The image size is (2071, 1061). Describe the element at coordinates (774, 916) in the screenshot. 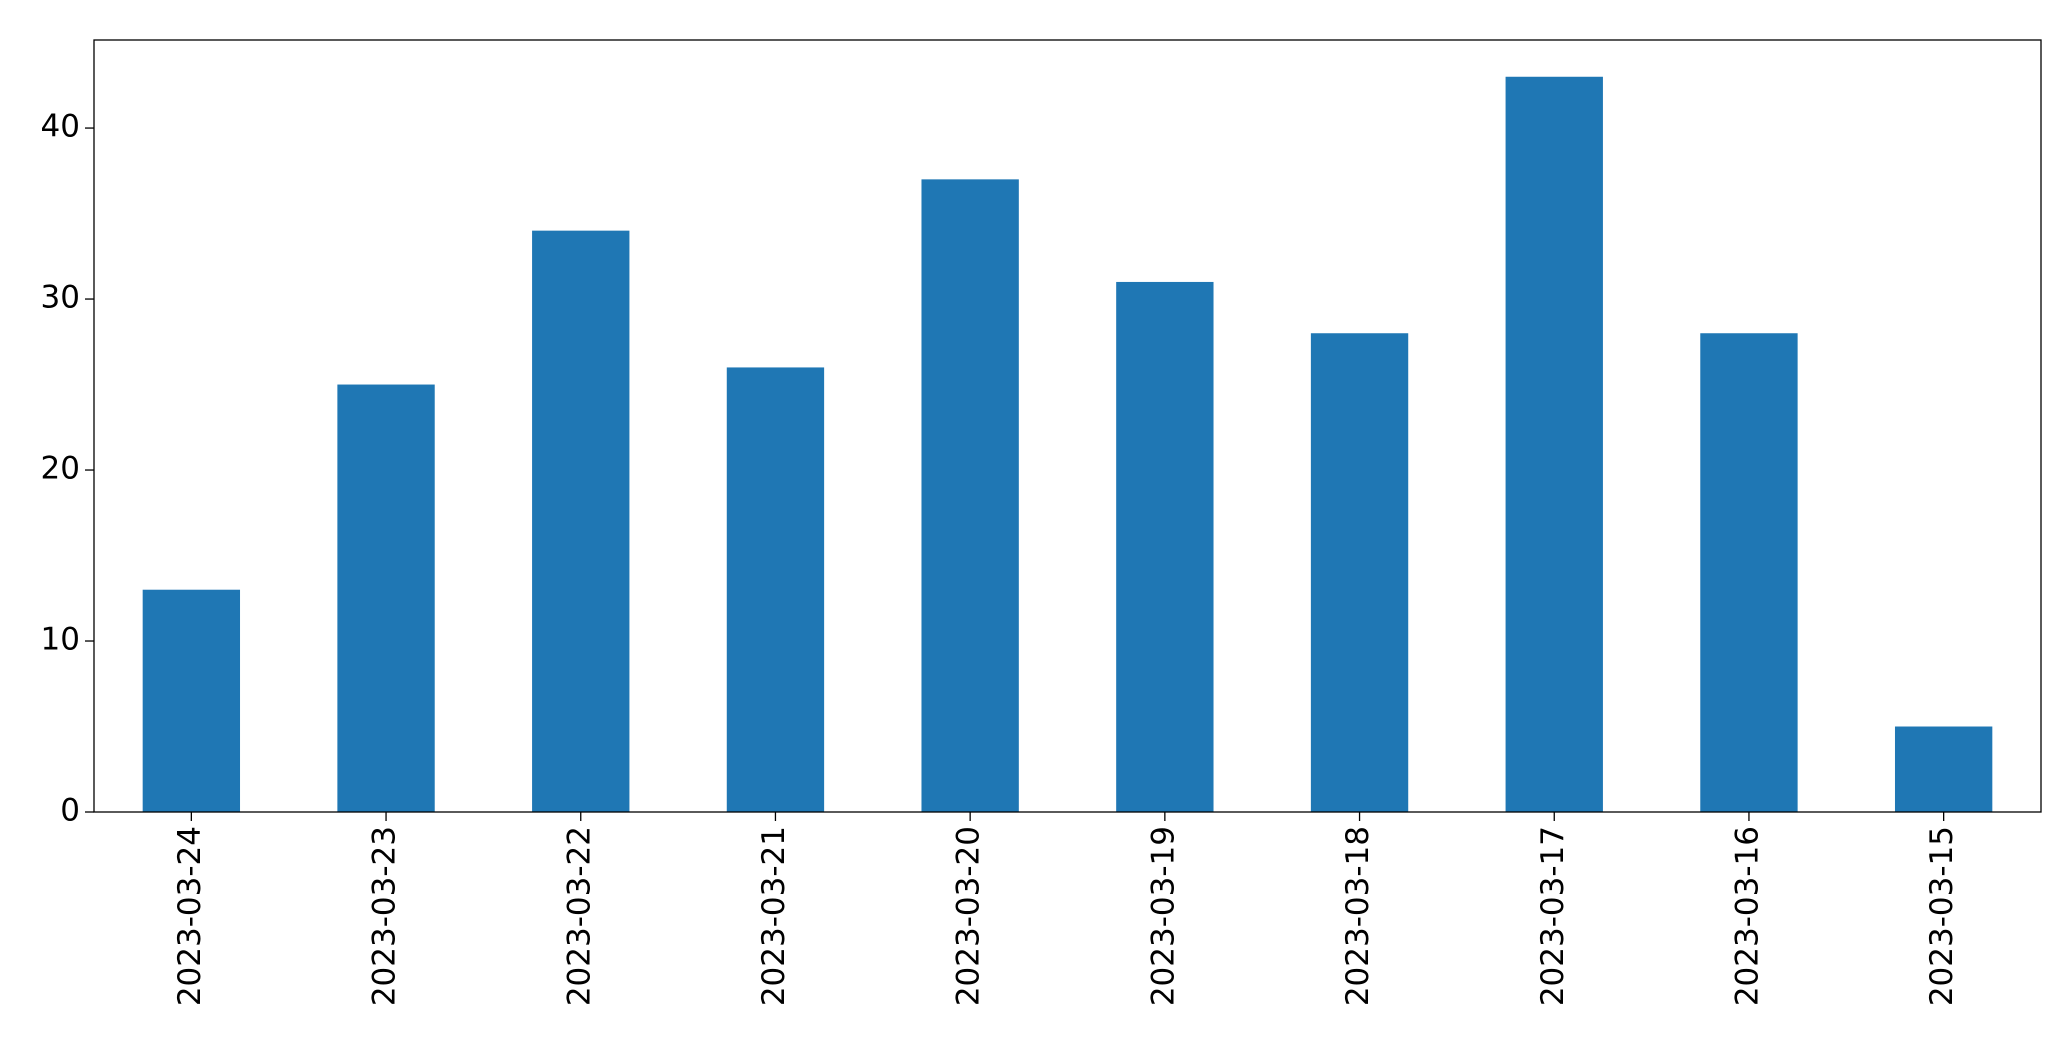

I see `x-tick-label: 2023-03-21` at that location.